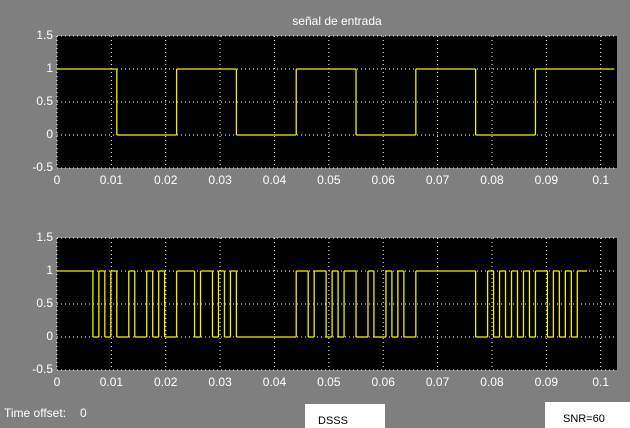 The image size is (630, 428). I want to click on snr-box, so click(587, 415).